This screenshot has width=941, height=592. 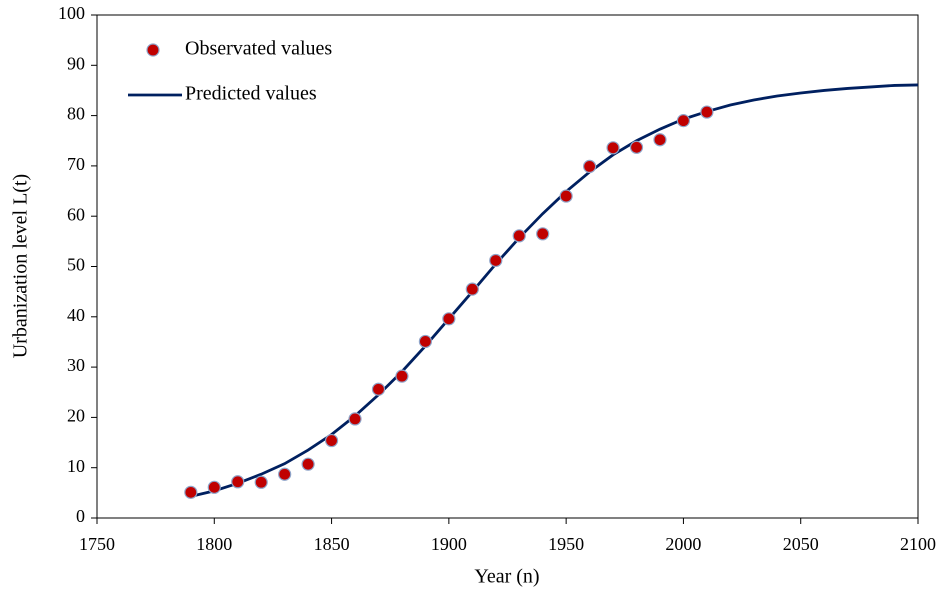 I want to click on x-tick-label: 2050, so click(x=801, y=544).